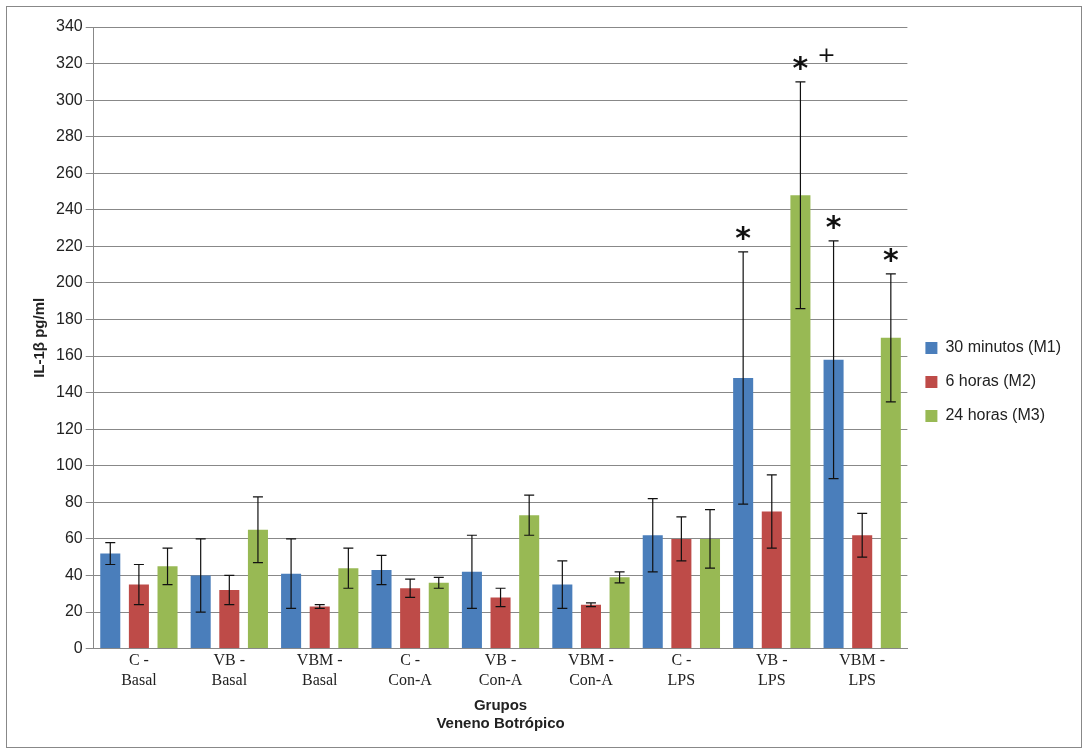 The image size is (1088, 754). Describe the element at coordinates (73, 611) in the screenshot. I see `y-tick-label: 20` at that location.